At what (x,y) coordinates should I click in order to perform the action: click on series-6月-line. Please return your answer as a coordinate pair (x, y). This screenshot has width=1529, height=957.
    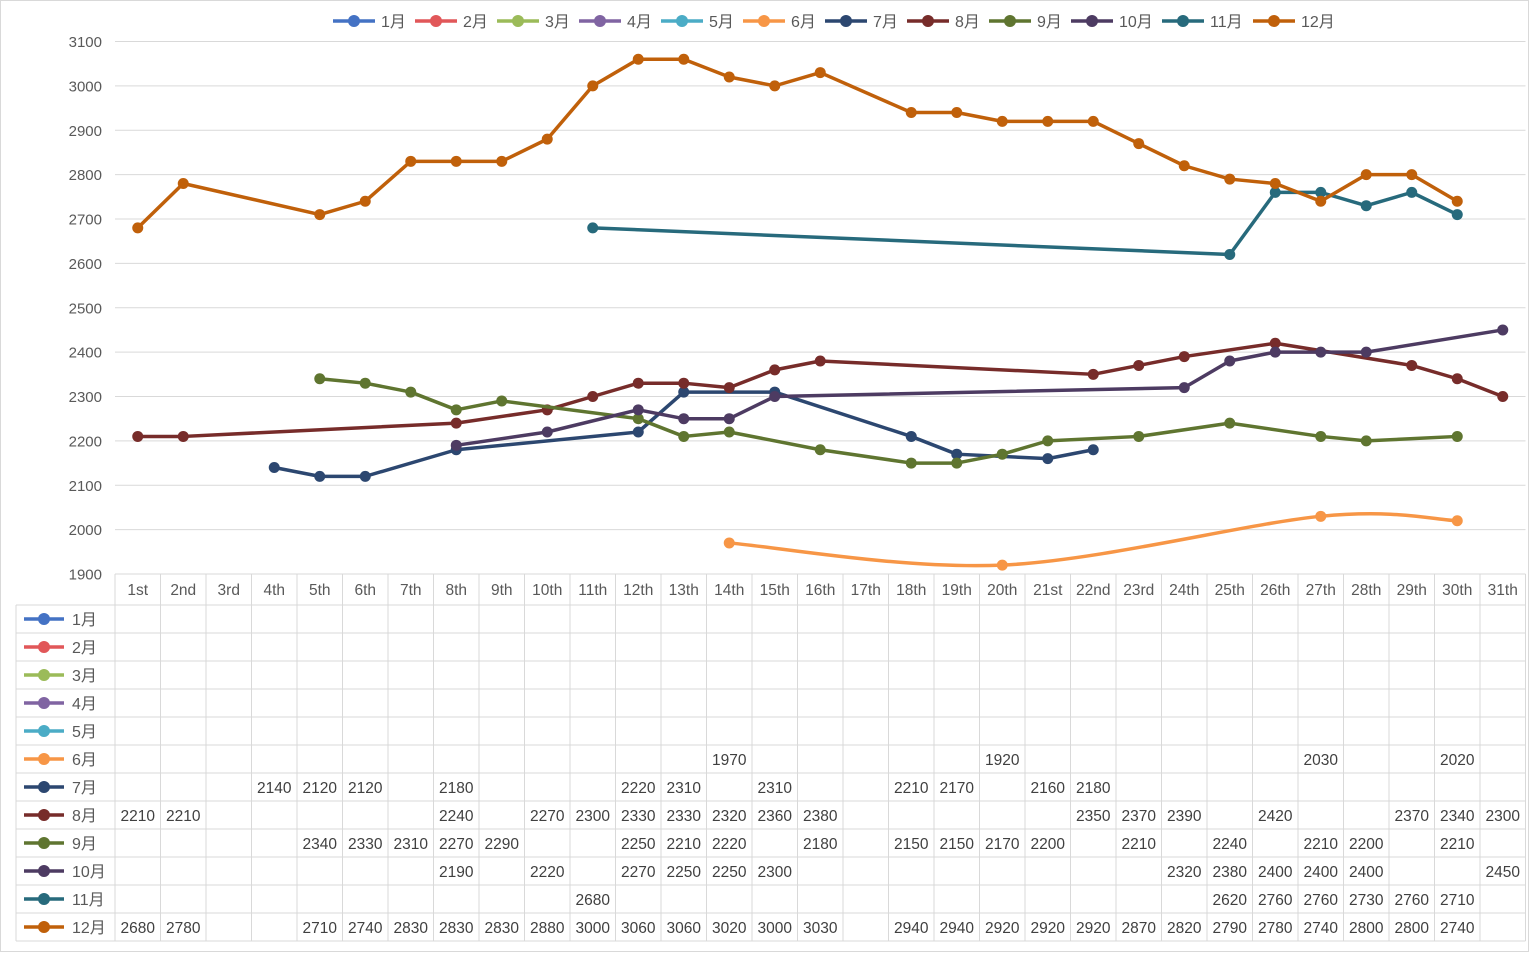
    Looking at the image, I should click on (1093, 540).